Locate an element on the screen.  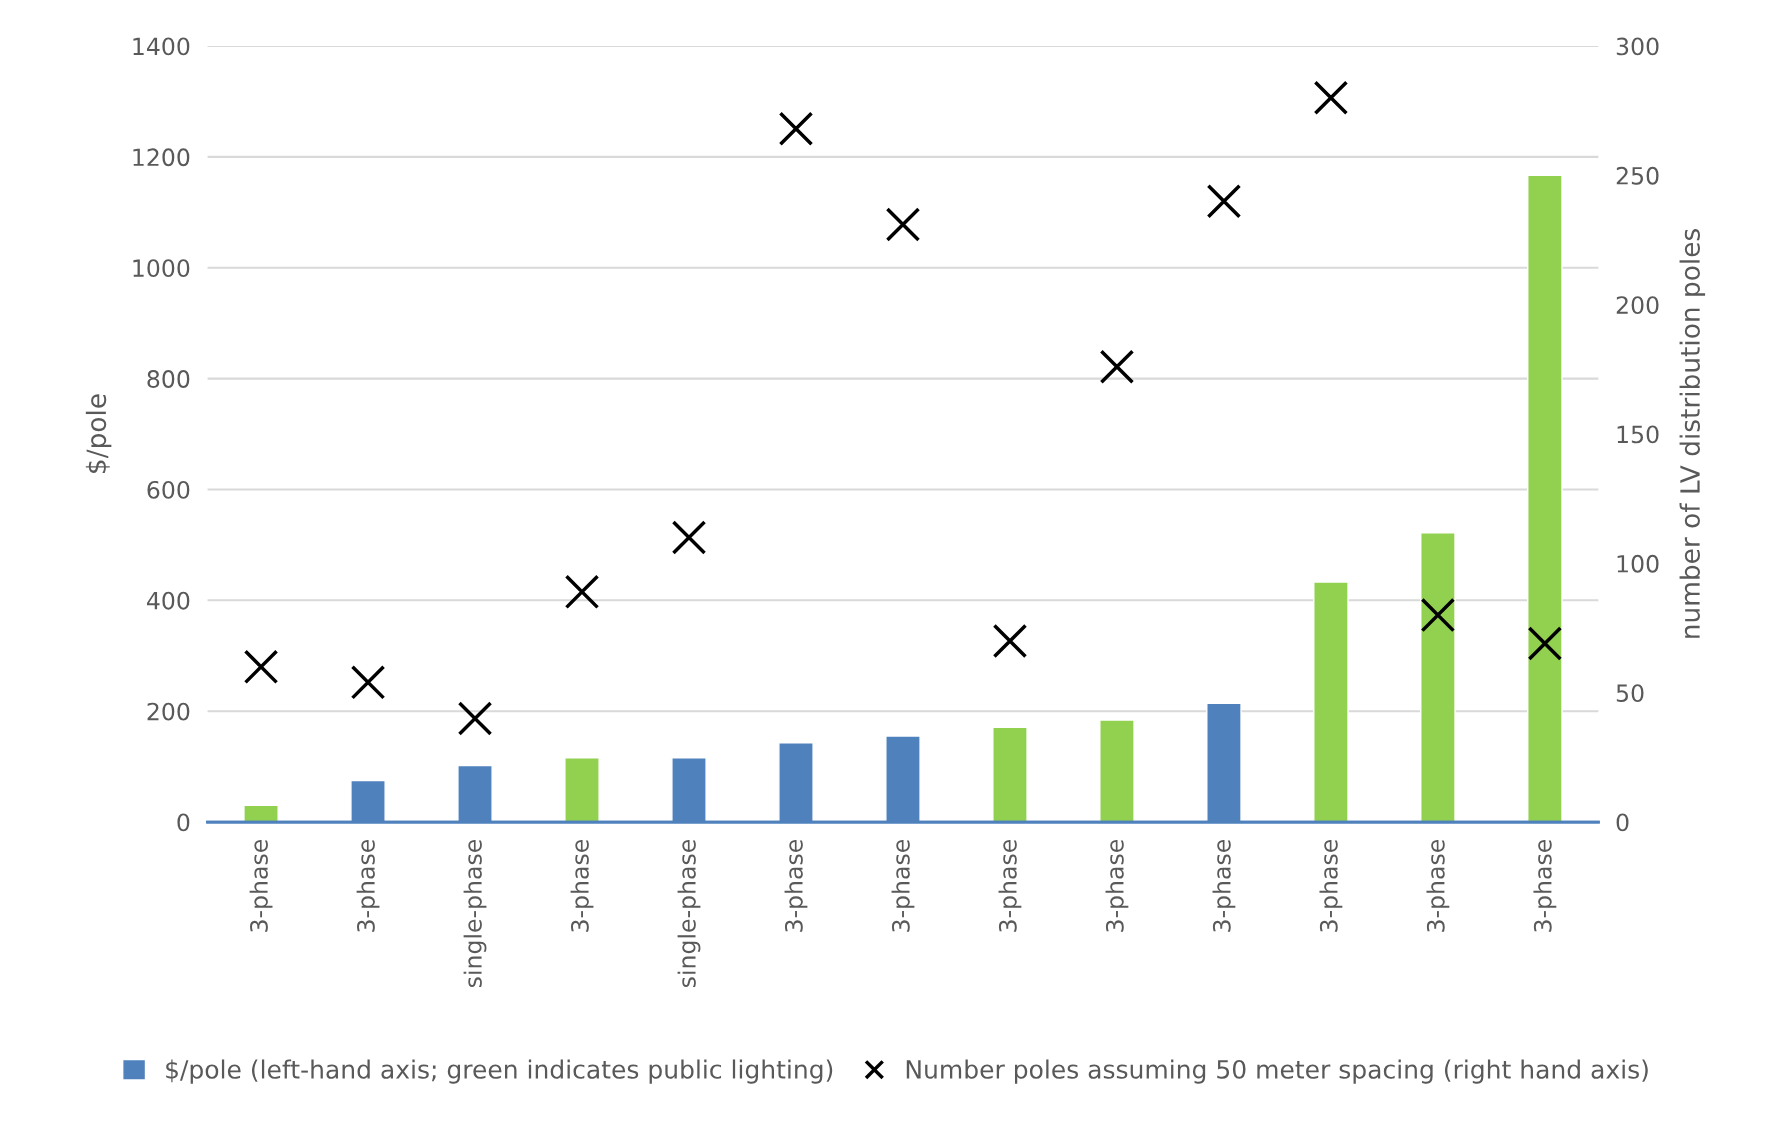
legend-label: $/pole (left-hand axis; green indicates public lighting) is located at coordinates (499, 1071).